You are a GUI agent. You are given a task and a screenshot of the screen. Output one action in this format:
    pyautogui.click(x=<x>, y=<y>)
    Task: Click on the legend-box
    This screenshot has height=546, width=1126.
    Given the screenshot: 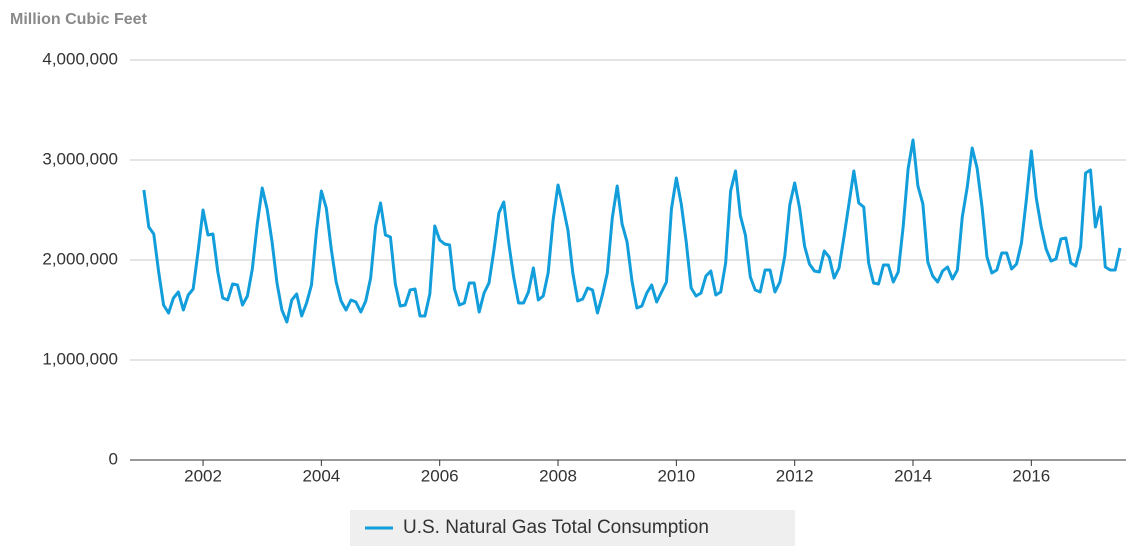 What is the action you would take?
    pyautogui.click(x=572, y=528)
    